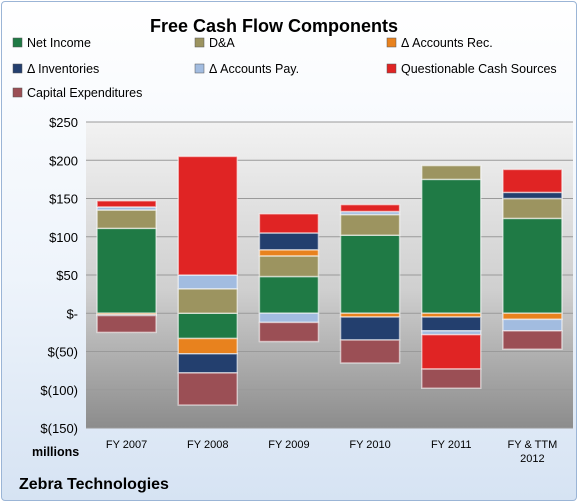 The image size is (578, 502). What do you see at coordinates (369, 445) in the screenshot?
I see `x-tick-label: FY 2010` at bounding box center [369, 445].